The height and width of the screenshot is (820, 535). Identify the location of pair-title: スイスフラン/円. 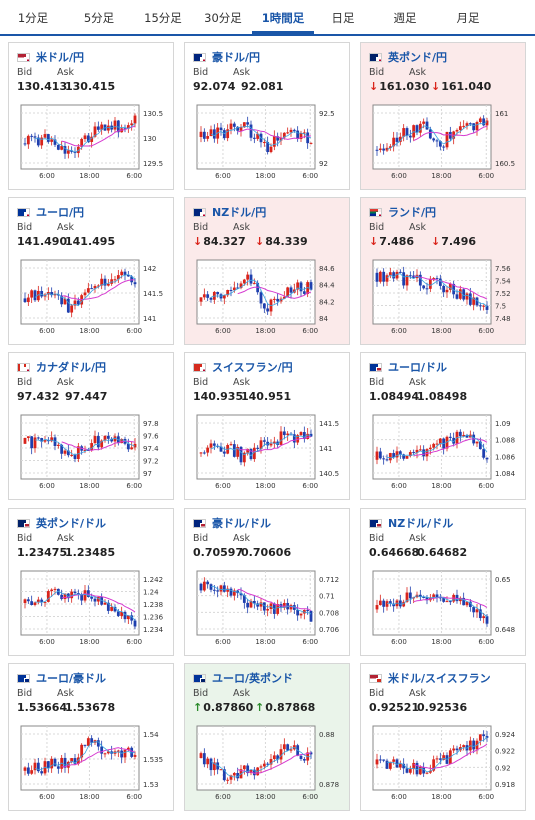
(252, 367).